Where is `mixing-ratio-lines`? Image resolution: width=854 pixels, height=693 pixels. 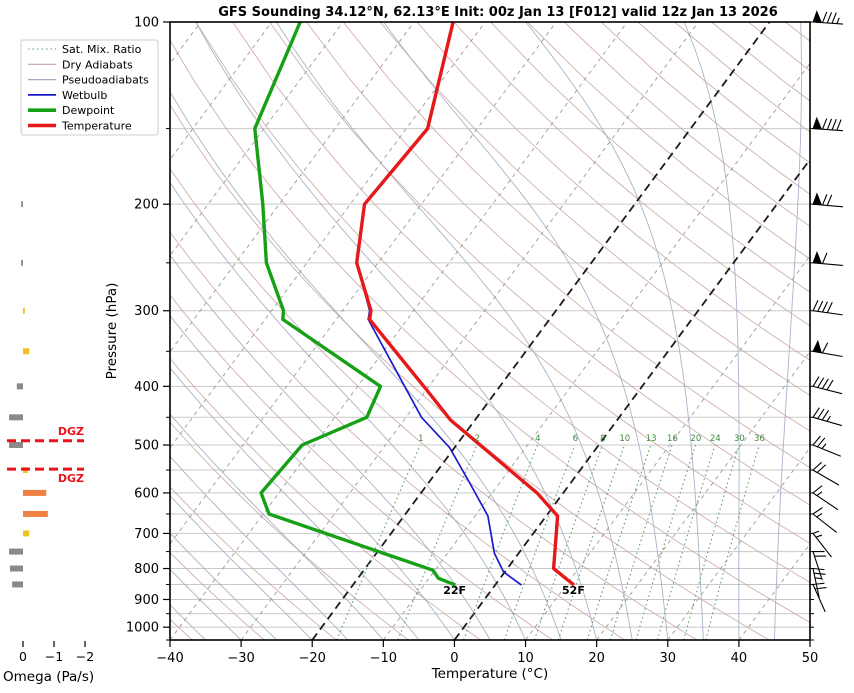 mixing-ratio-lines is located at coordinates (548, 542).